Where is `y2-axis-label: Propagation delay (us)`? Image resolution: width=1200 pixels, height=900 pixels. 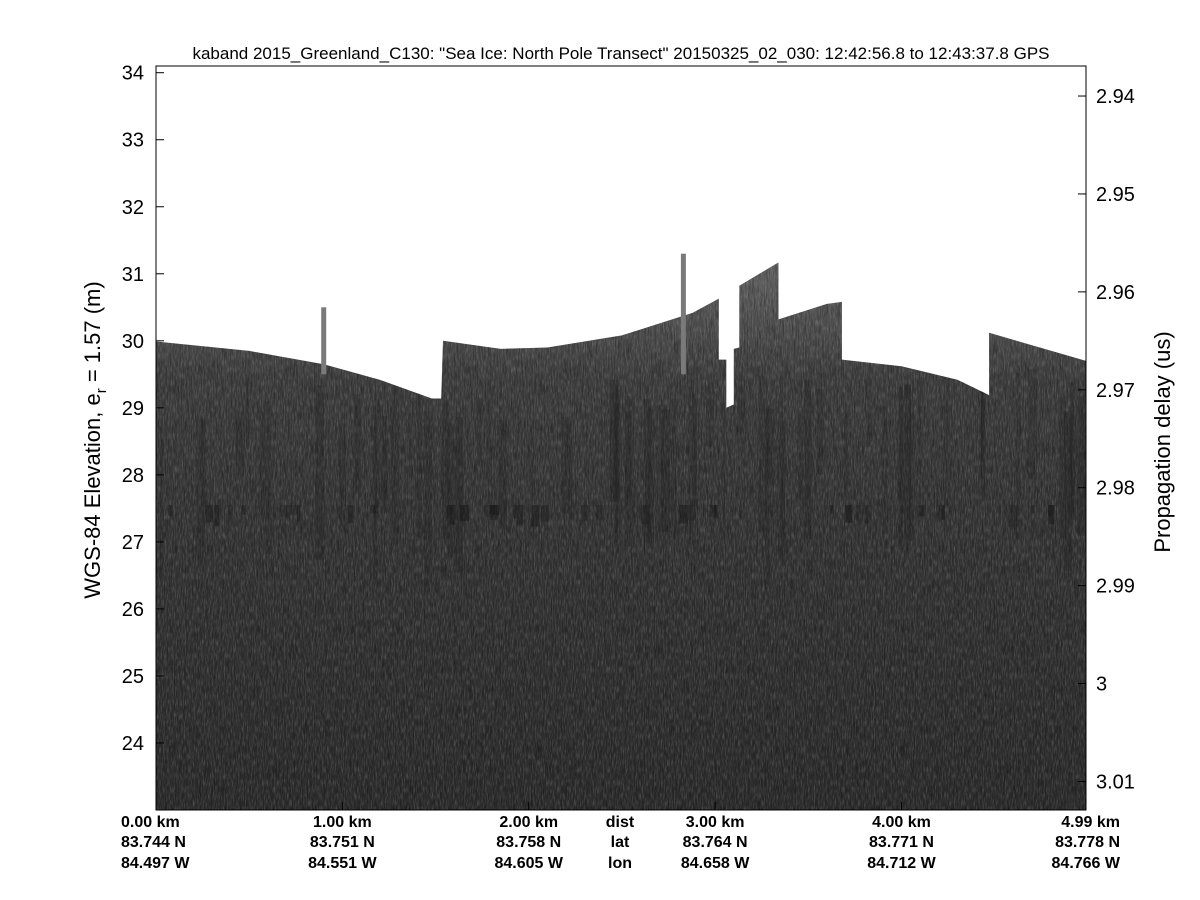 y2-axis-label: Propagation delay (us) is located at coordinates (1162, 441).